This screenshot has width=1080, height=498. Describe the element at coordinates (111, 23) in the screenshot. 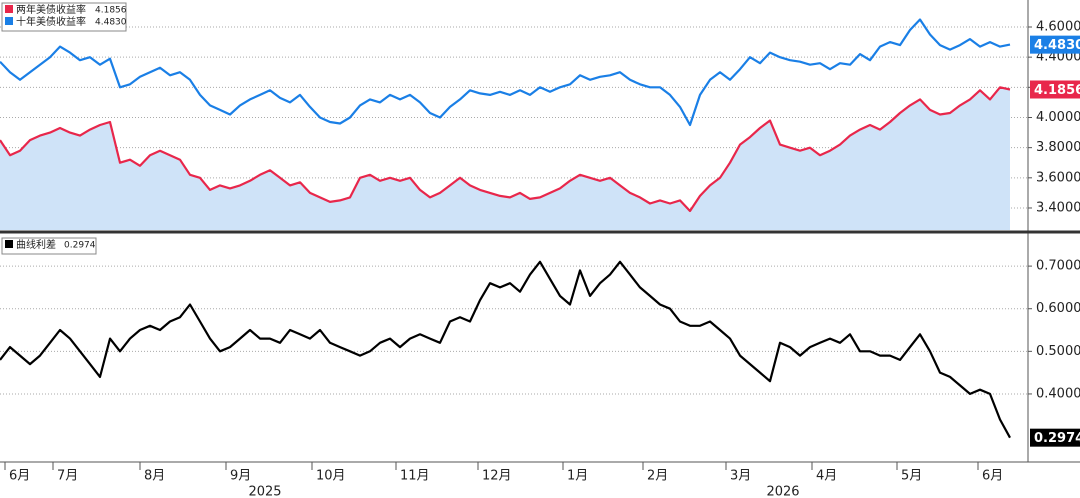

I see `legend-value: 4.4830` at that location.